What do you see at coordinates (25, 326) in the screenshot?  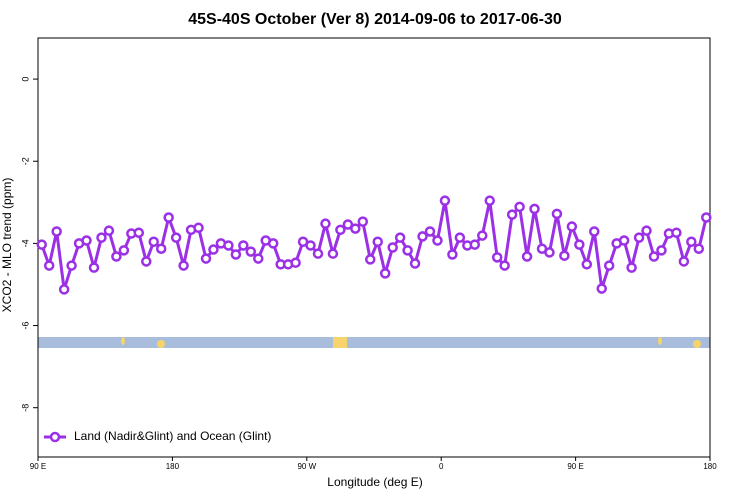 I see `y-tick-label: -6` at bounding box center [25, 326].